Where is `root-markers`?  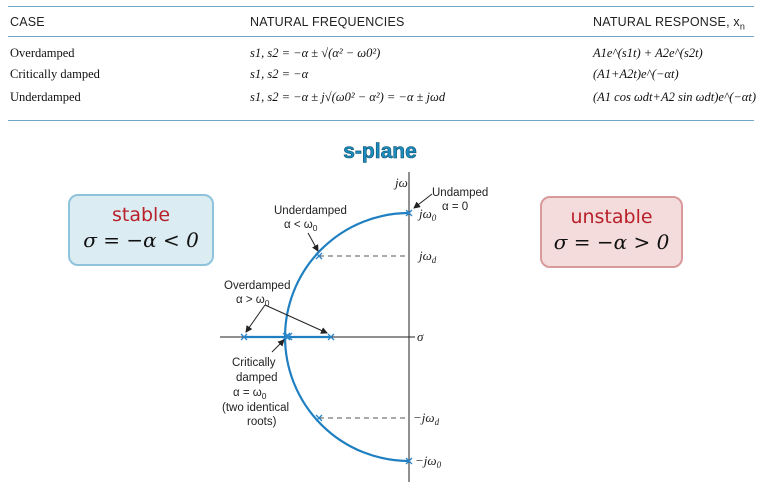
root-markers is located at coordinates (326, 337).